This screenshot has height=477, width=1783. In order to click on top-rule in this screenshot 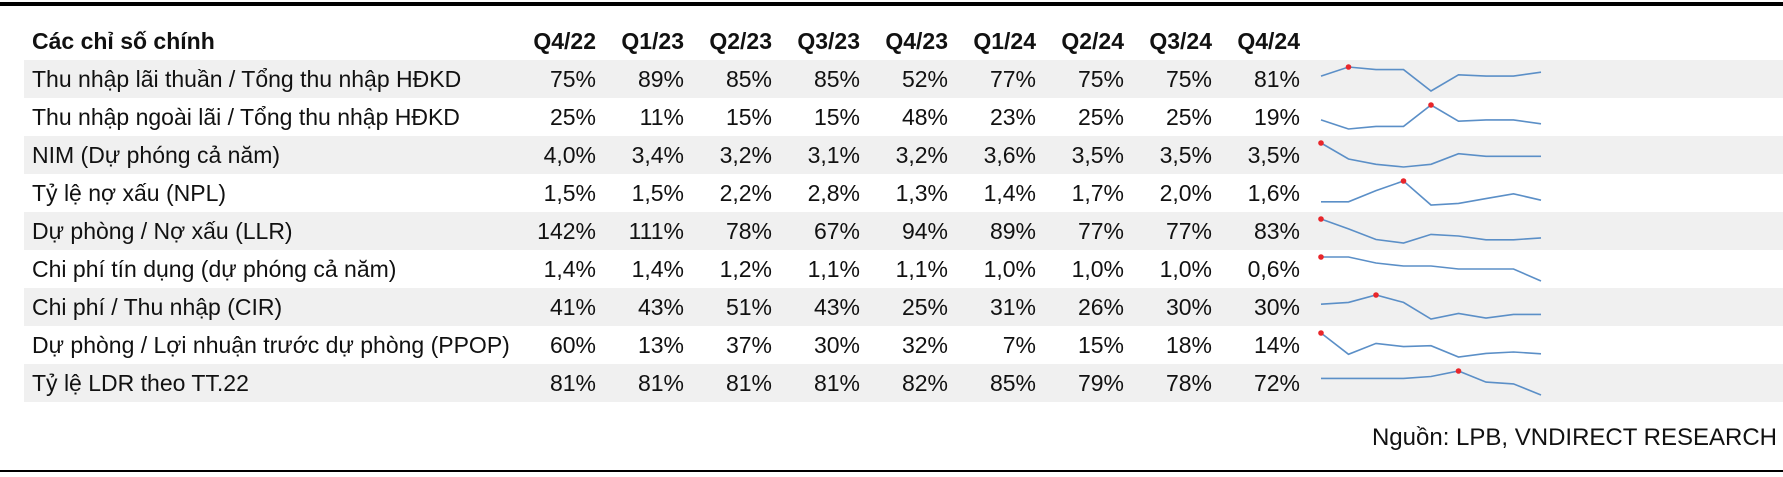, I will do `click(891, 4)`.